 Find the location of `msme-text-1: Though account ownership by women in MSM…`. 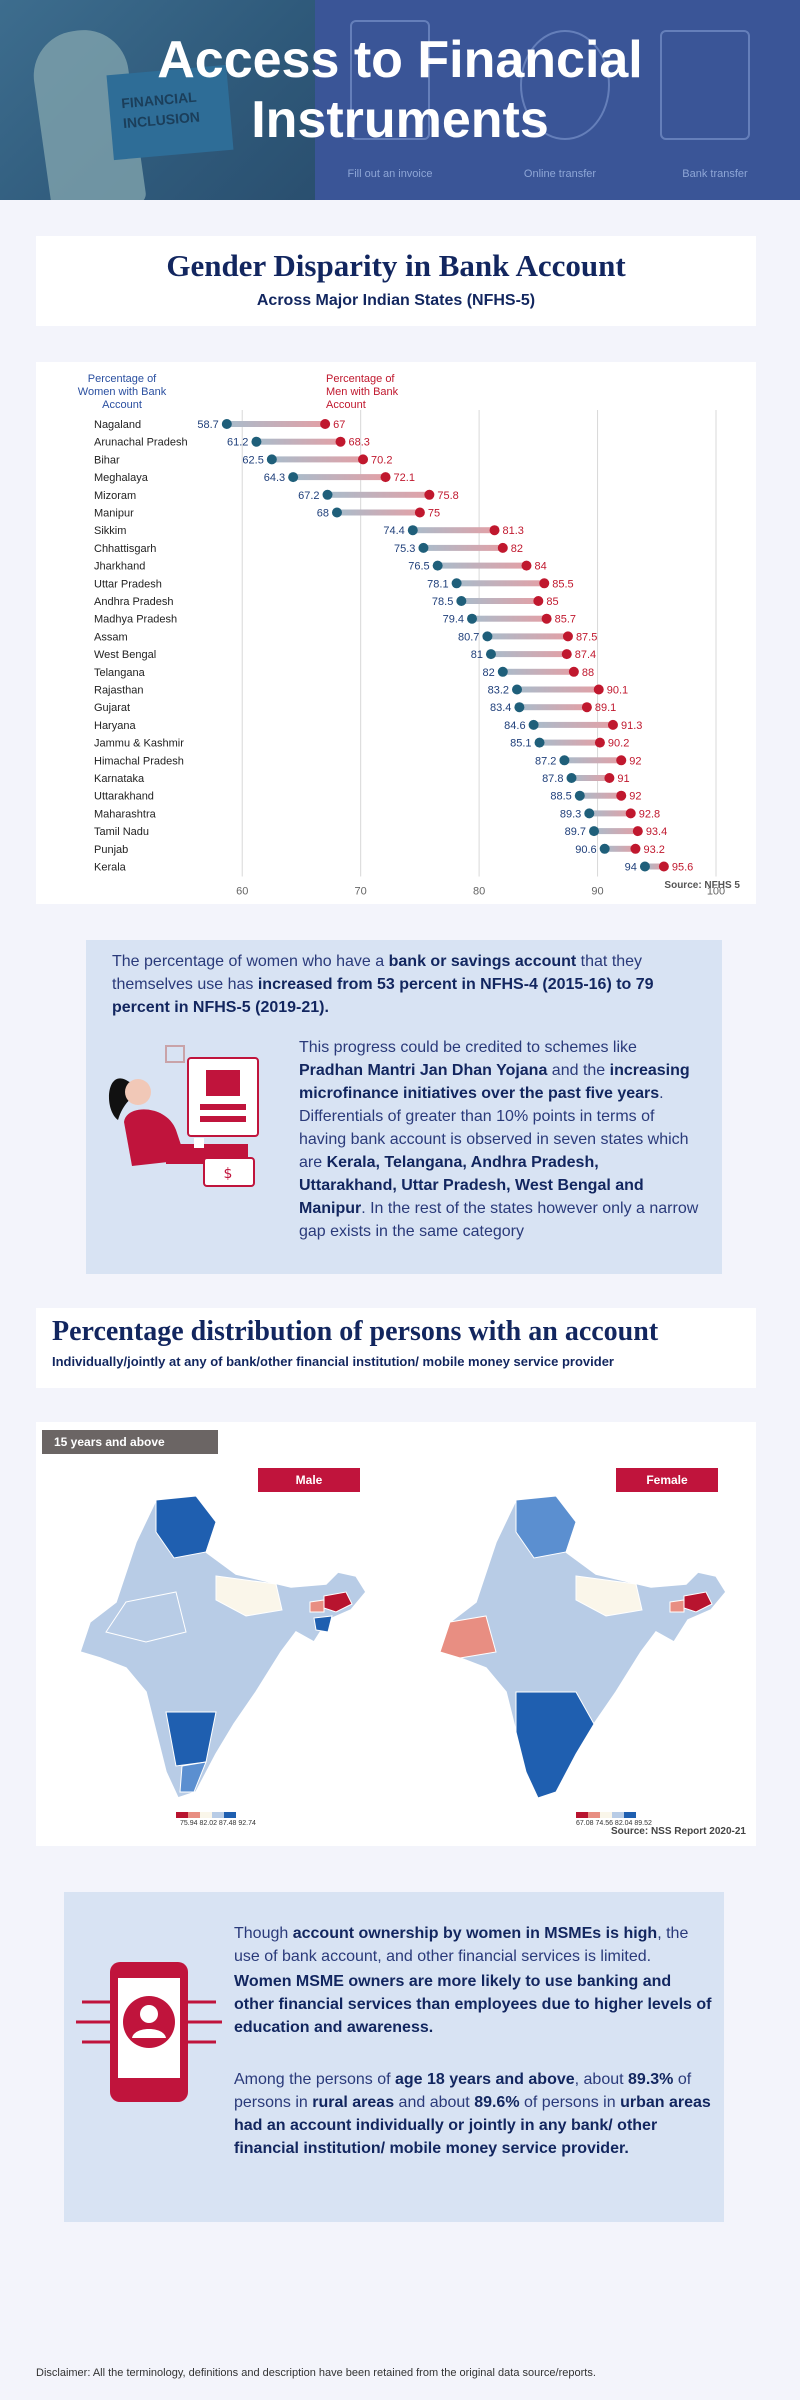

msme-text-1: Though account ownership by women in MSM… is located at coordinates (474, 1945).